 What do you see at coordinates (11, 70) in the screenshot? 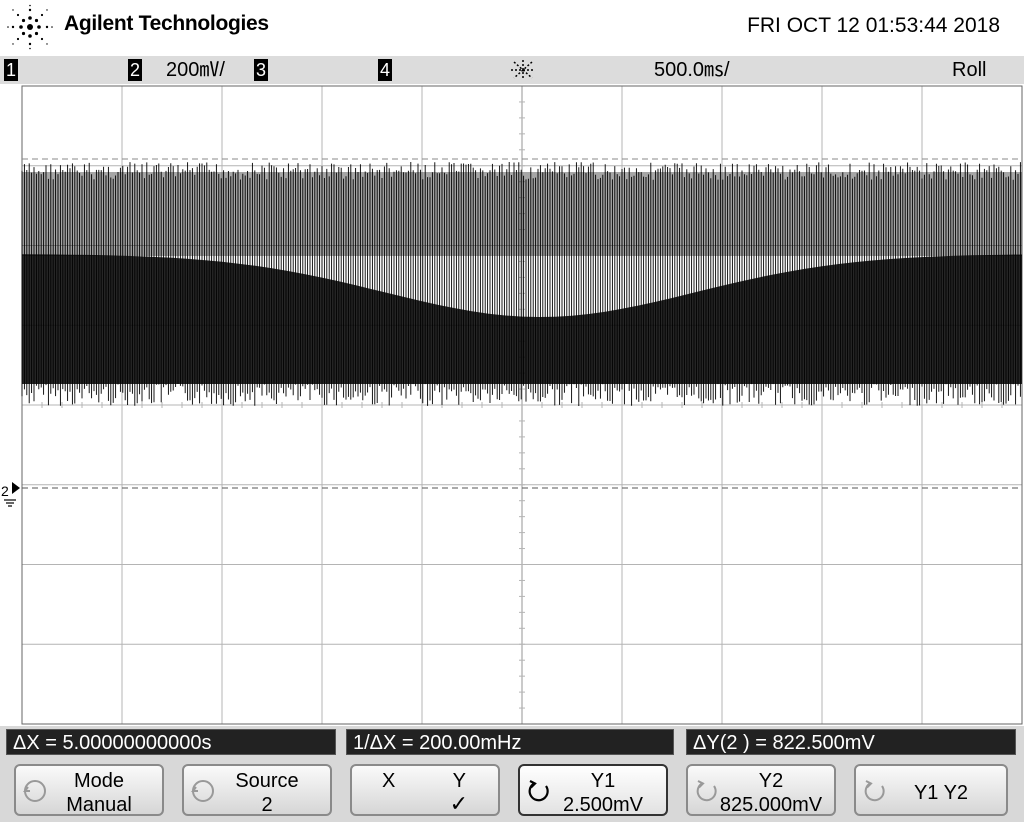
I see `channel-1-indicator: 1` at bounding box center [11, 70].